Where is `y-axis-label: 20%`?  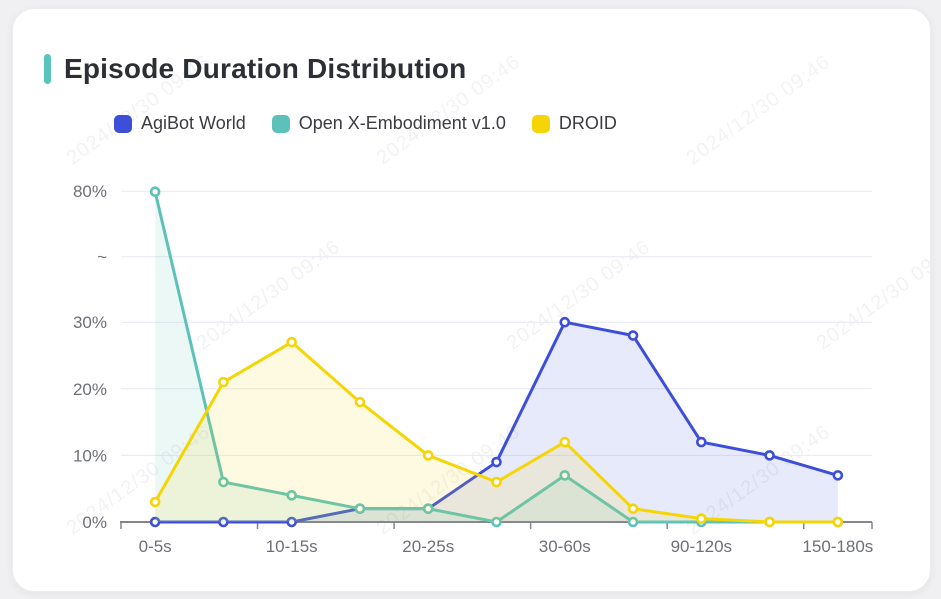 y-axis-label: 20% is located at coordinates (90, 389).